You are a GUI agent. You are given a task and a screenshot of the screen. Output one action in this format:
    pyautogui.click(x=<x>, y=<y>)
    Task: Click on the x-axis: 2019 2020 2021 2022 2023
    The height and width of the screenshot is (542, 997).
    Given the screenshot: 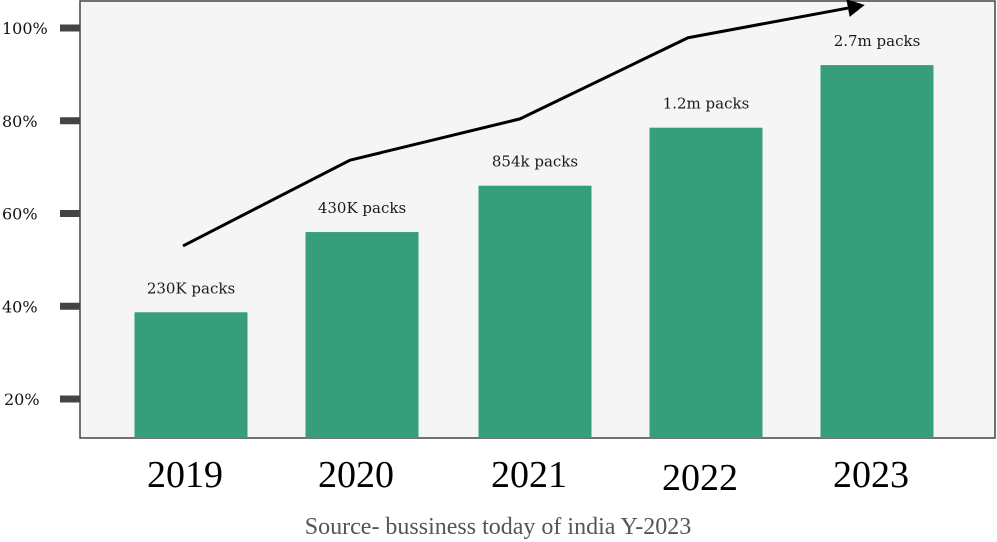 What is the action you would take?
    pyautogui.click(x=528, y=476)
    